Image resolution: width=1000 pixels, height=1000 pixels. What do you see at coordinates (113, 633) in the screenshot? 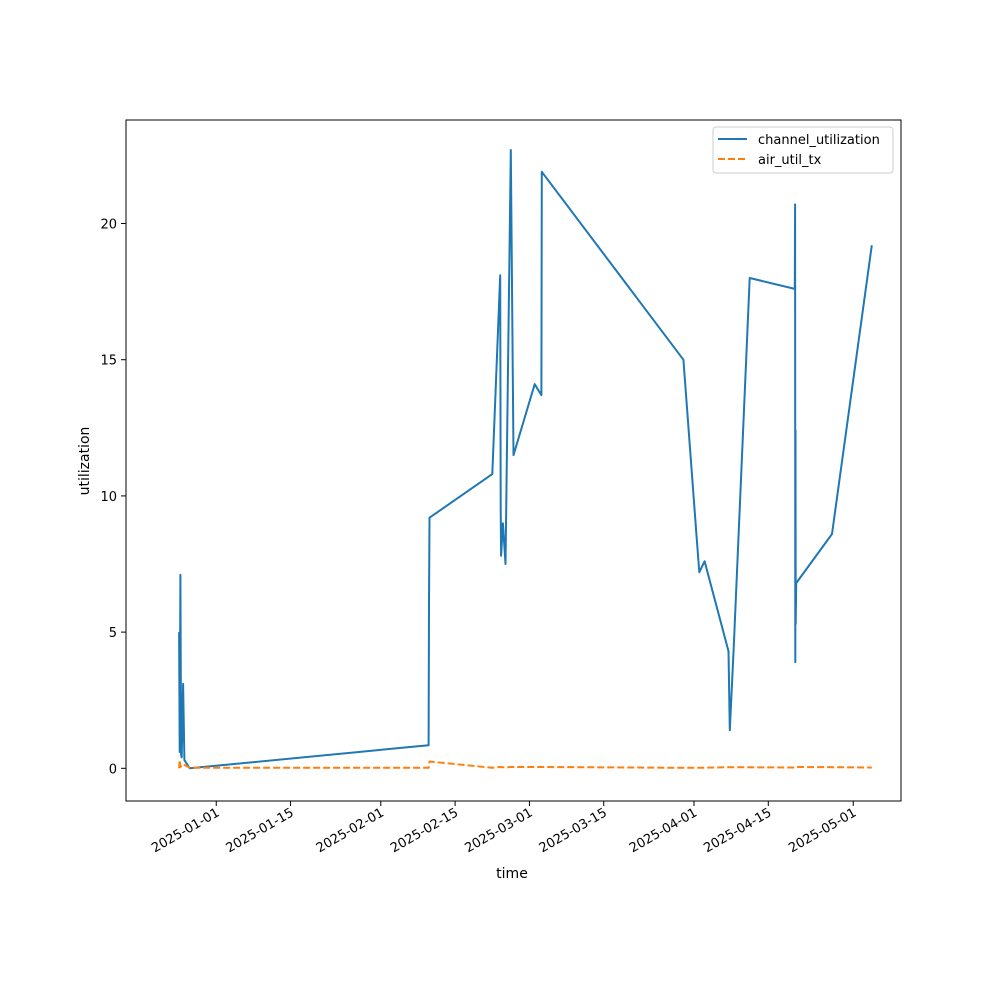
I see `y-tick-label: 5` at bounding box center [113, 633].